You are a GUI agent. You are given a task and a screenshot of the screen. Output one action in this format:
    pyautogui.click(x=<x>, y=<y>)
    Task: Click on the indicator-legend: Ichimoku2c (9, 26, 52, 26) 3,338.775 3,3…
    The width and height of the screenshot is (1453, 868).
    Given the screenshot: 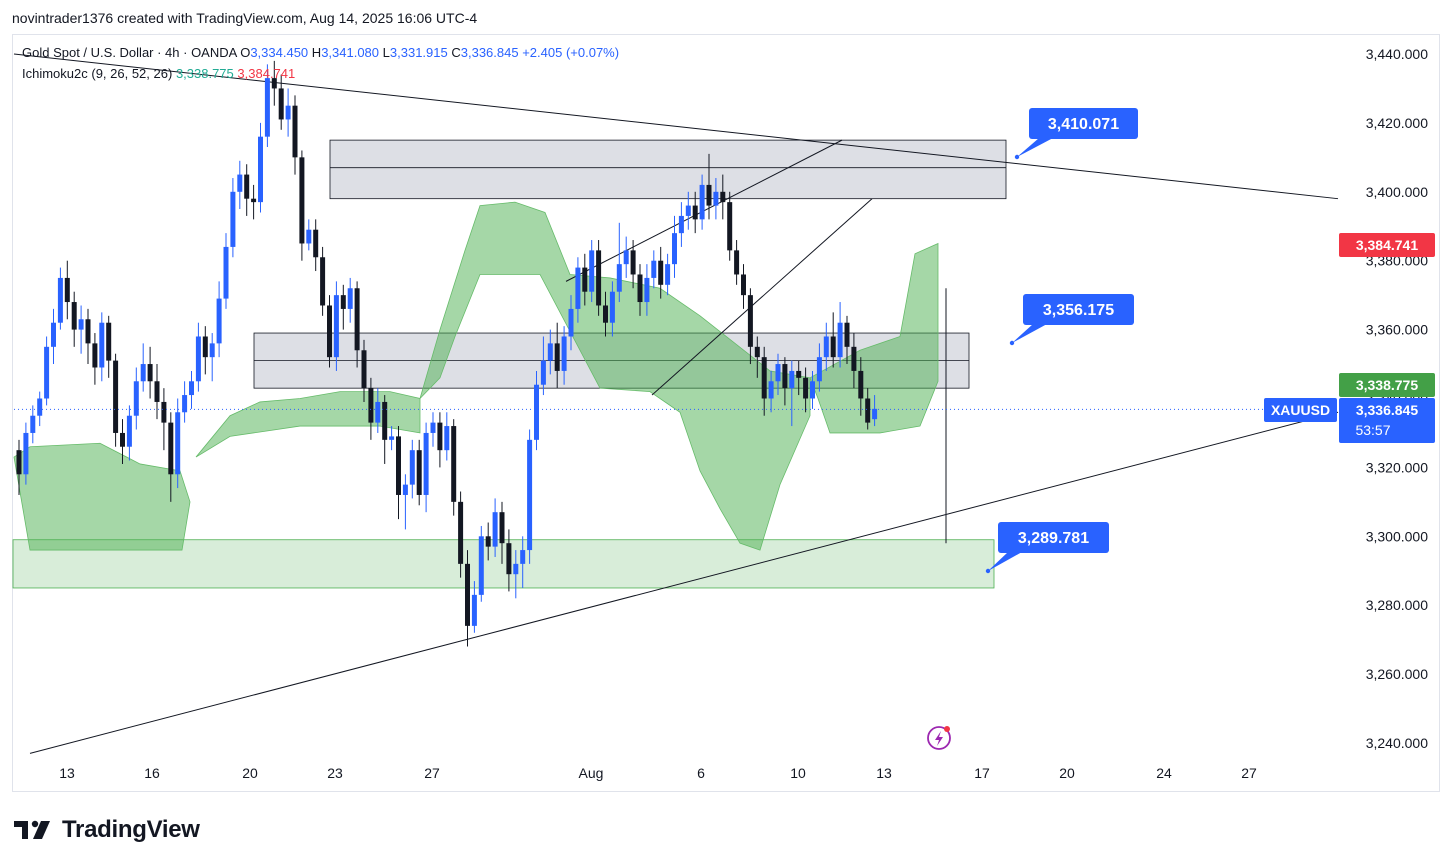 What is the action you would take?
    pyautogui.click(x=158, y=73)
    